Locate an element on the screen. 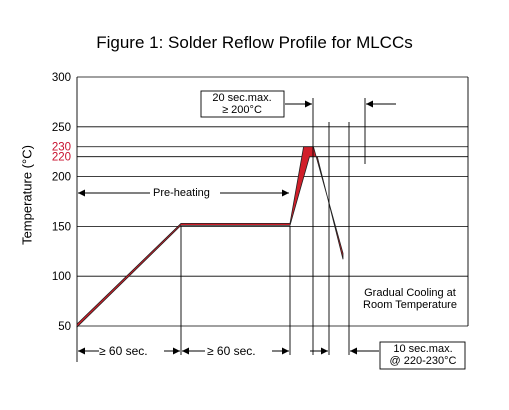  peak-arrow-left-head is located at coordinates (353, 351).